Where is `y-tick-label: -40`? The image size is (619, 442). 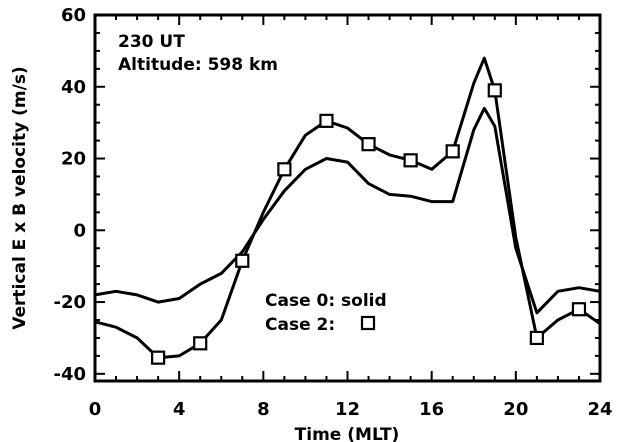
y-tick-label: -40 is located at coordinates (69, 374).